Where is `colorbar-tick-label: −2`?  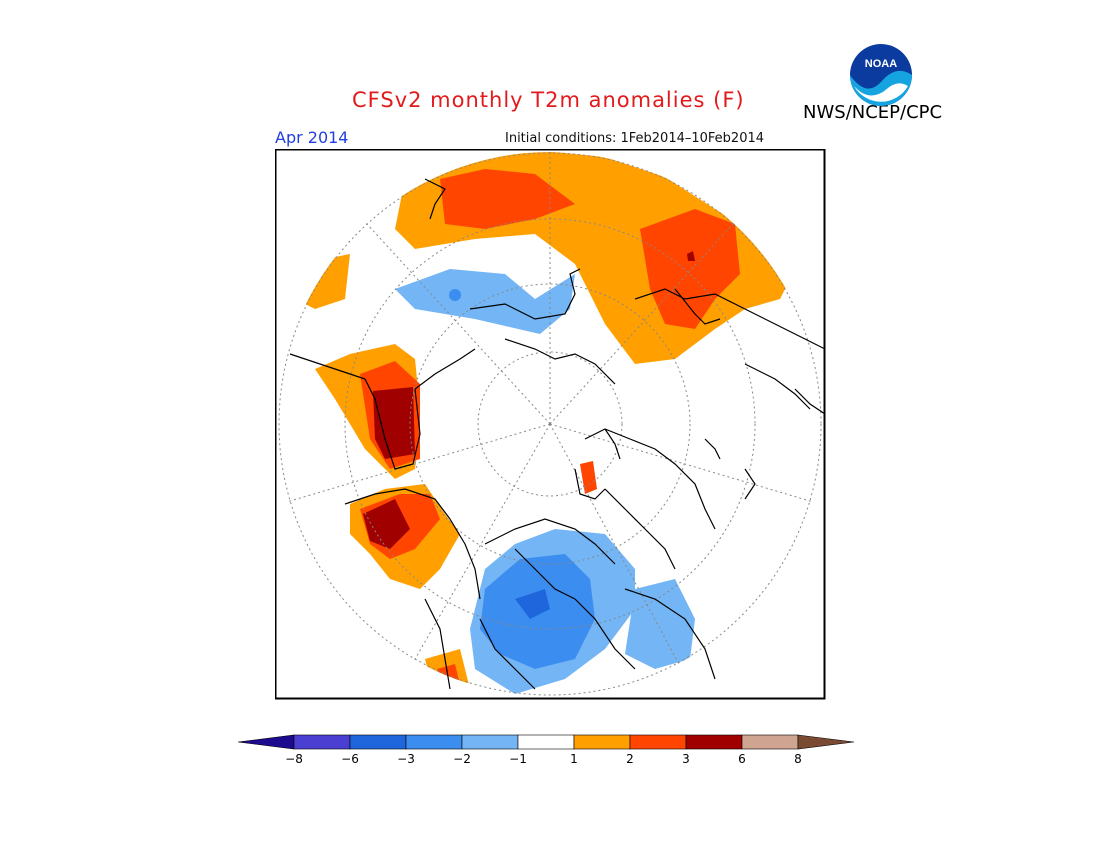
colorbar-tick-label: −2 is located at coordinates (462, 759).